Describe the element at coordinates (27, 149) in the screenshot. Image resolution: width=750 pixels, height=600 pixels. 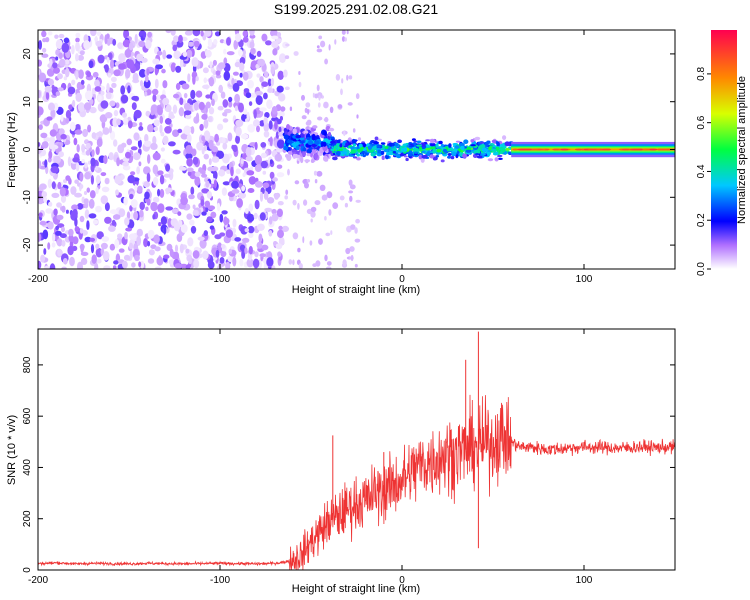
I see `spectrogram-ytick-label: 0` at that location.